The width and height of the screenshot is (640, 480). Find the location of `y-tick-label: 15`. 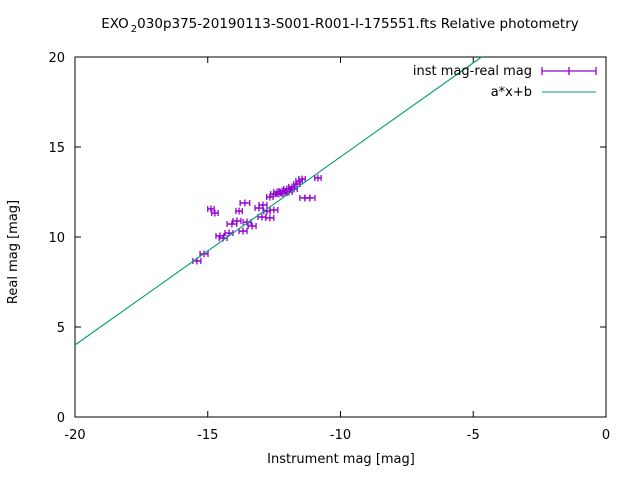

y-tick-label: 15 is located at coordinates (56, 148).